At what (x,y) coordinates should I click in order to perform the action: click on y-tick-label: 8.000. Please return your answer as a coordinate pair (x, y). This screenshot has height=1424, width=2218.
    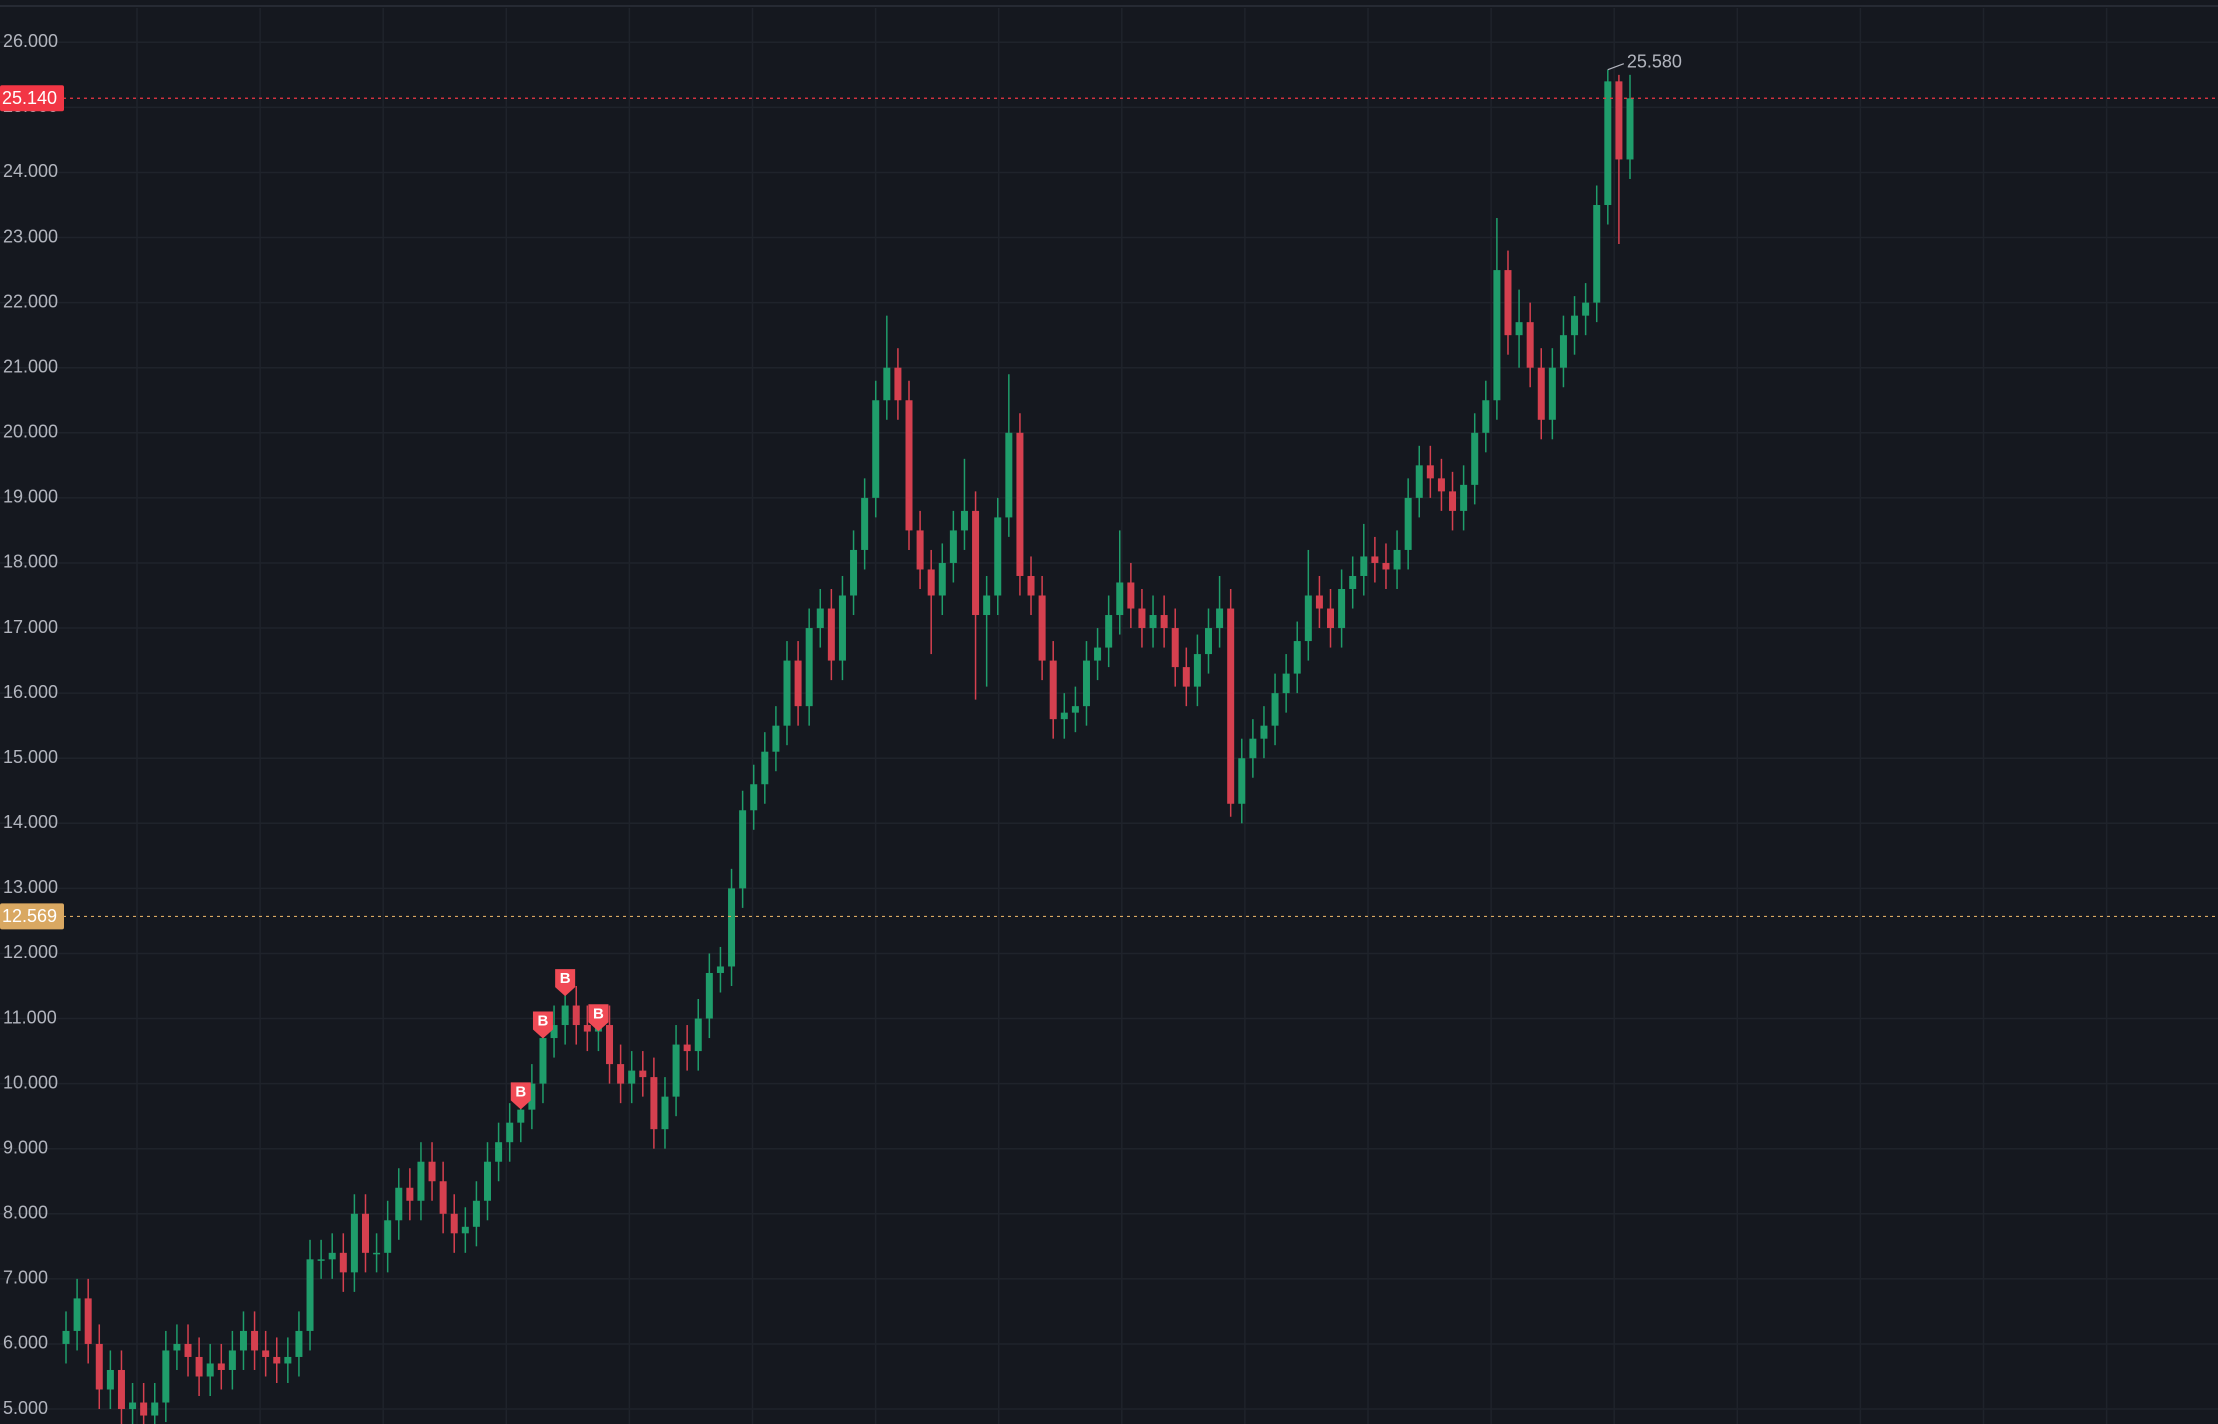
    Looking at the image, I should click on (25, 1213).